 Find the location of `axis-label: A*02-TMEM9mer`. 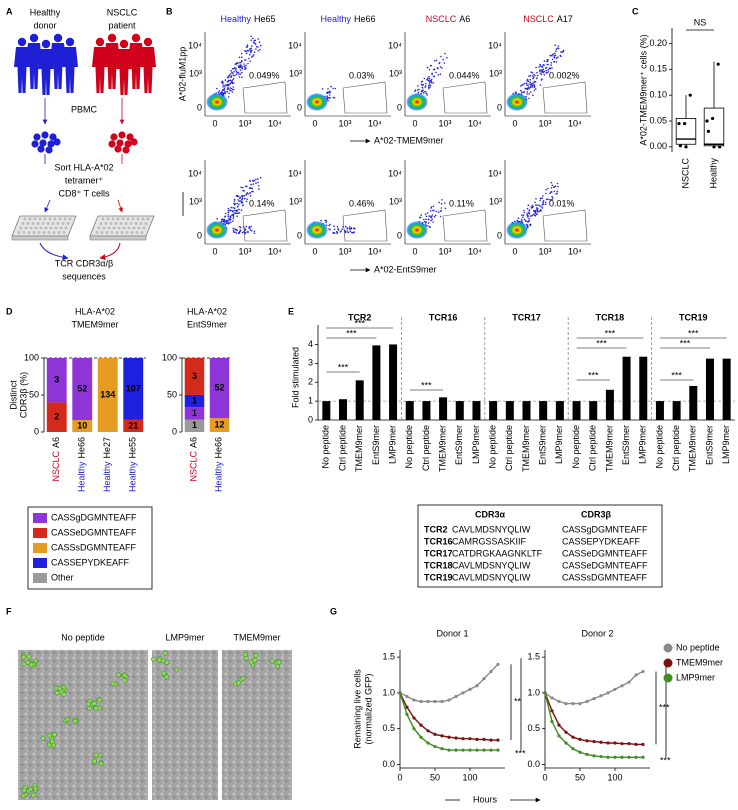

axis-label: A*02-TMEM9mer is located at coordinates (409, 140).